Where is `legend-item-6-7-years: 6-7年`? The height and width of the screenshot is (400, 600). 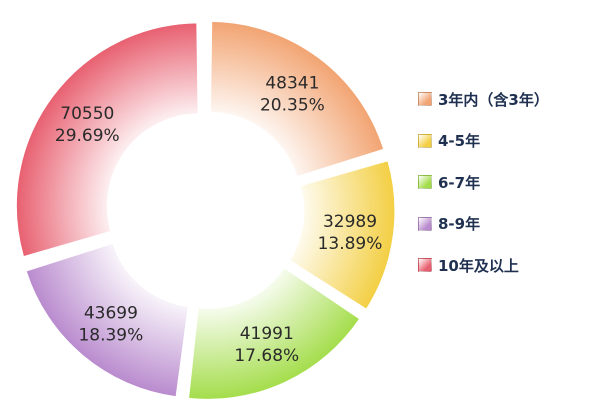 legend-item-6-7-years: 6-7年 is located at coordinates (508, 182).